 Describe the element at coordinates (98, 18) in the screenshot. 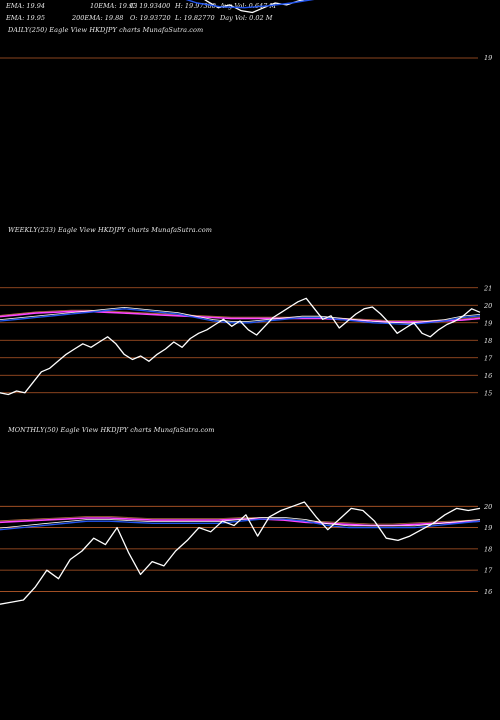

I see `header-line2-b: 200EMA: 19.88` at that location.